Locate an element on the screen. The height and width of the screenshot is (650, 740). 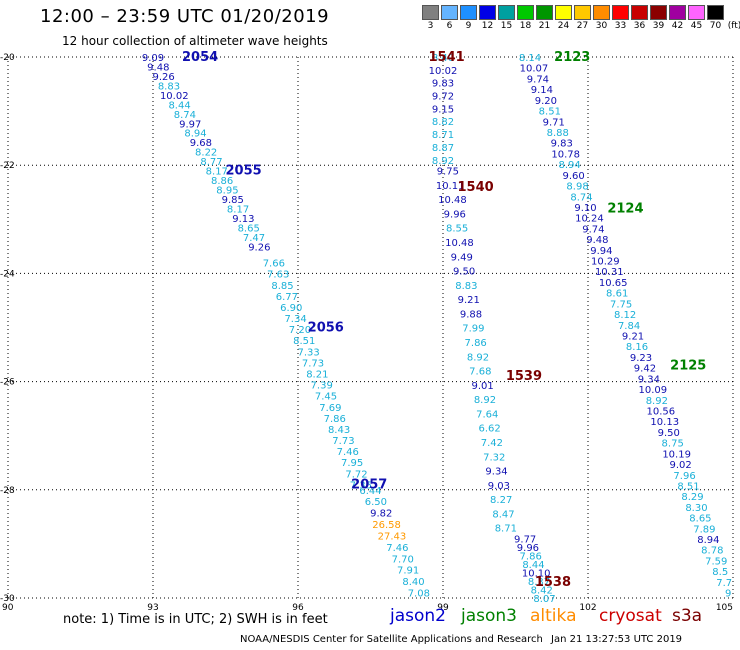
lat-label: -28 is located at coordinates (7, 491).